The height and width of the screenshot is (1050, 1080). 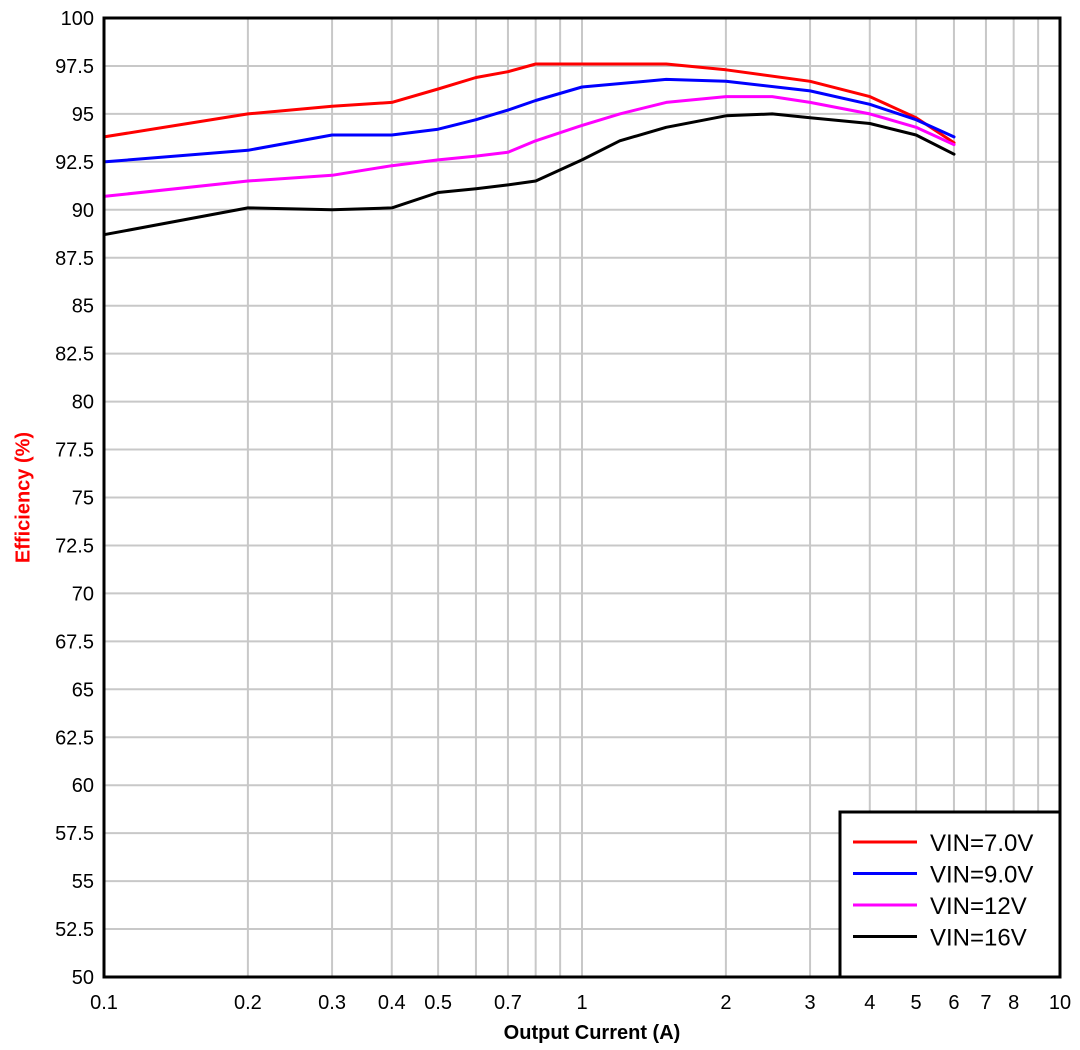 I want to click on legend-label: VIN=16V, so click(x=978, y=938).